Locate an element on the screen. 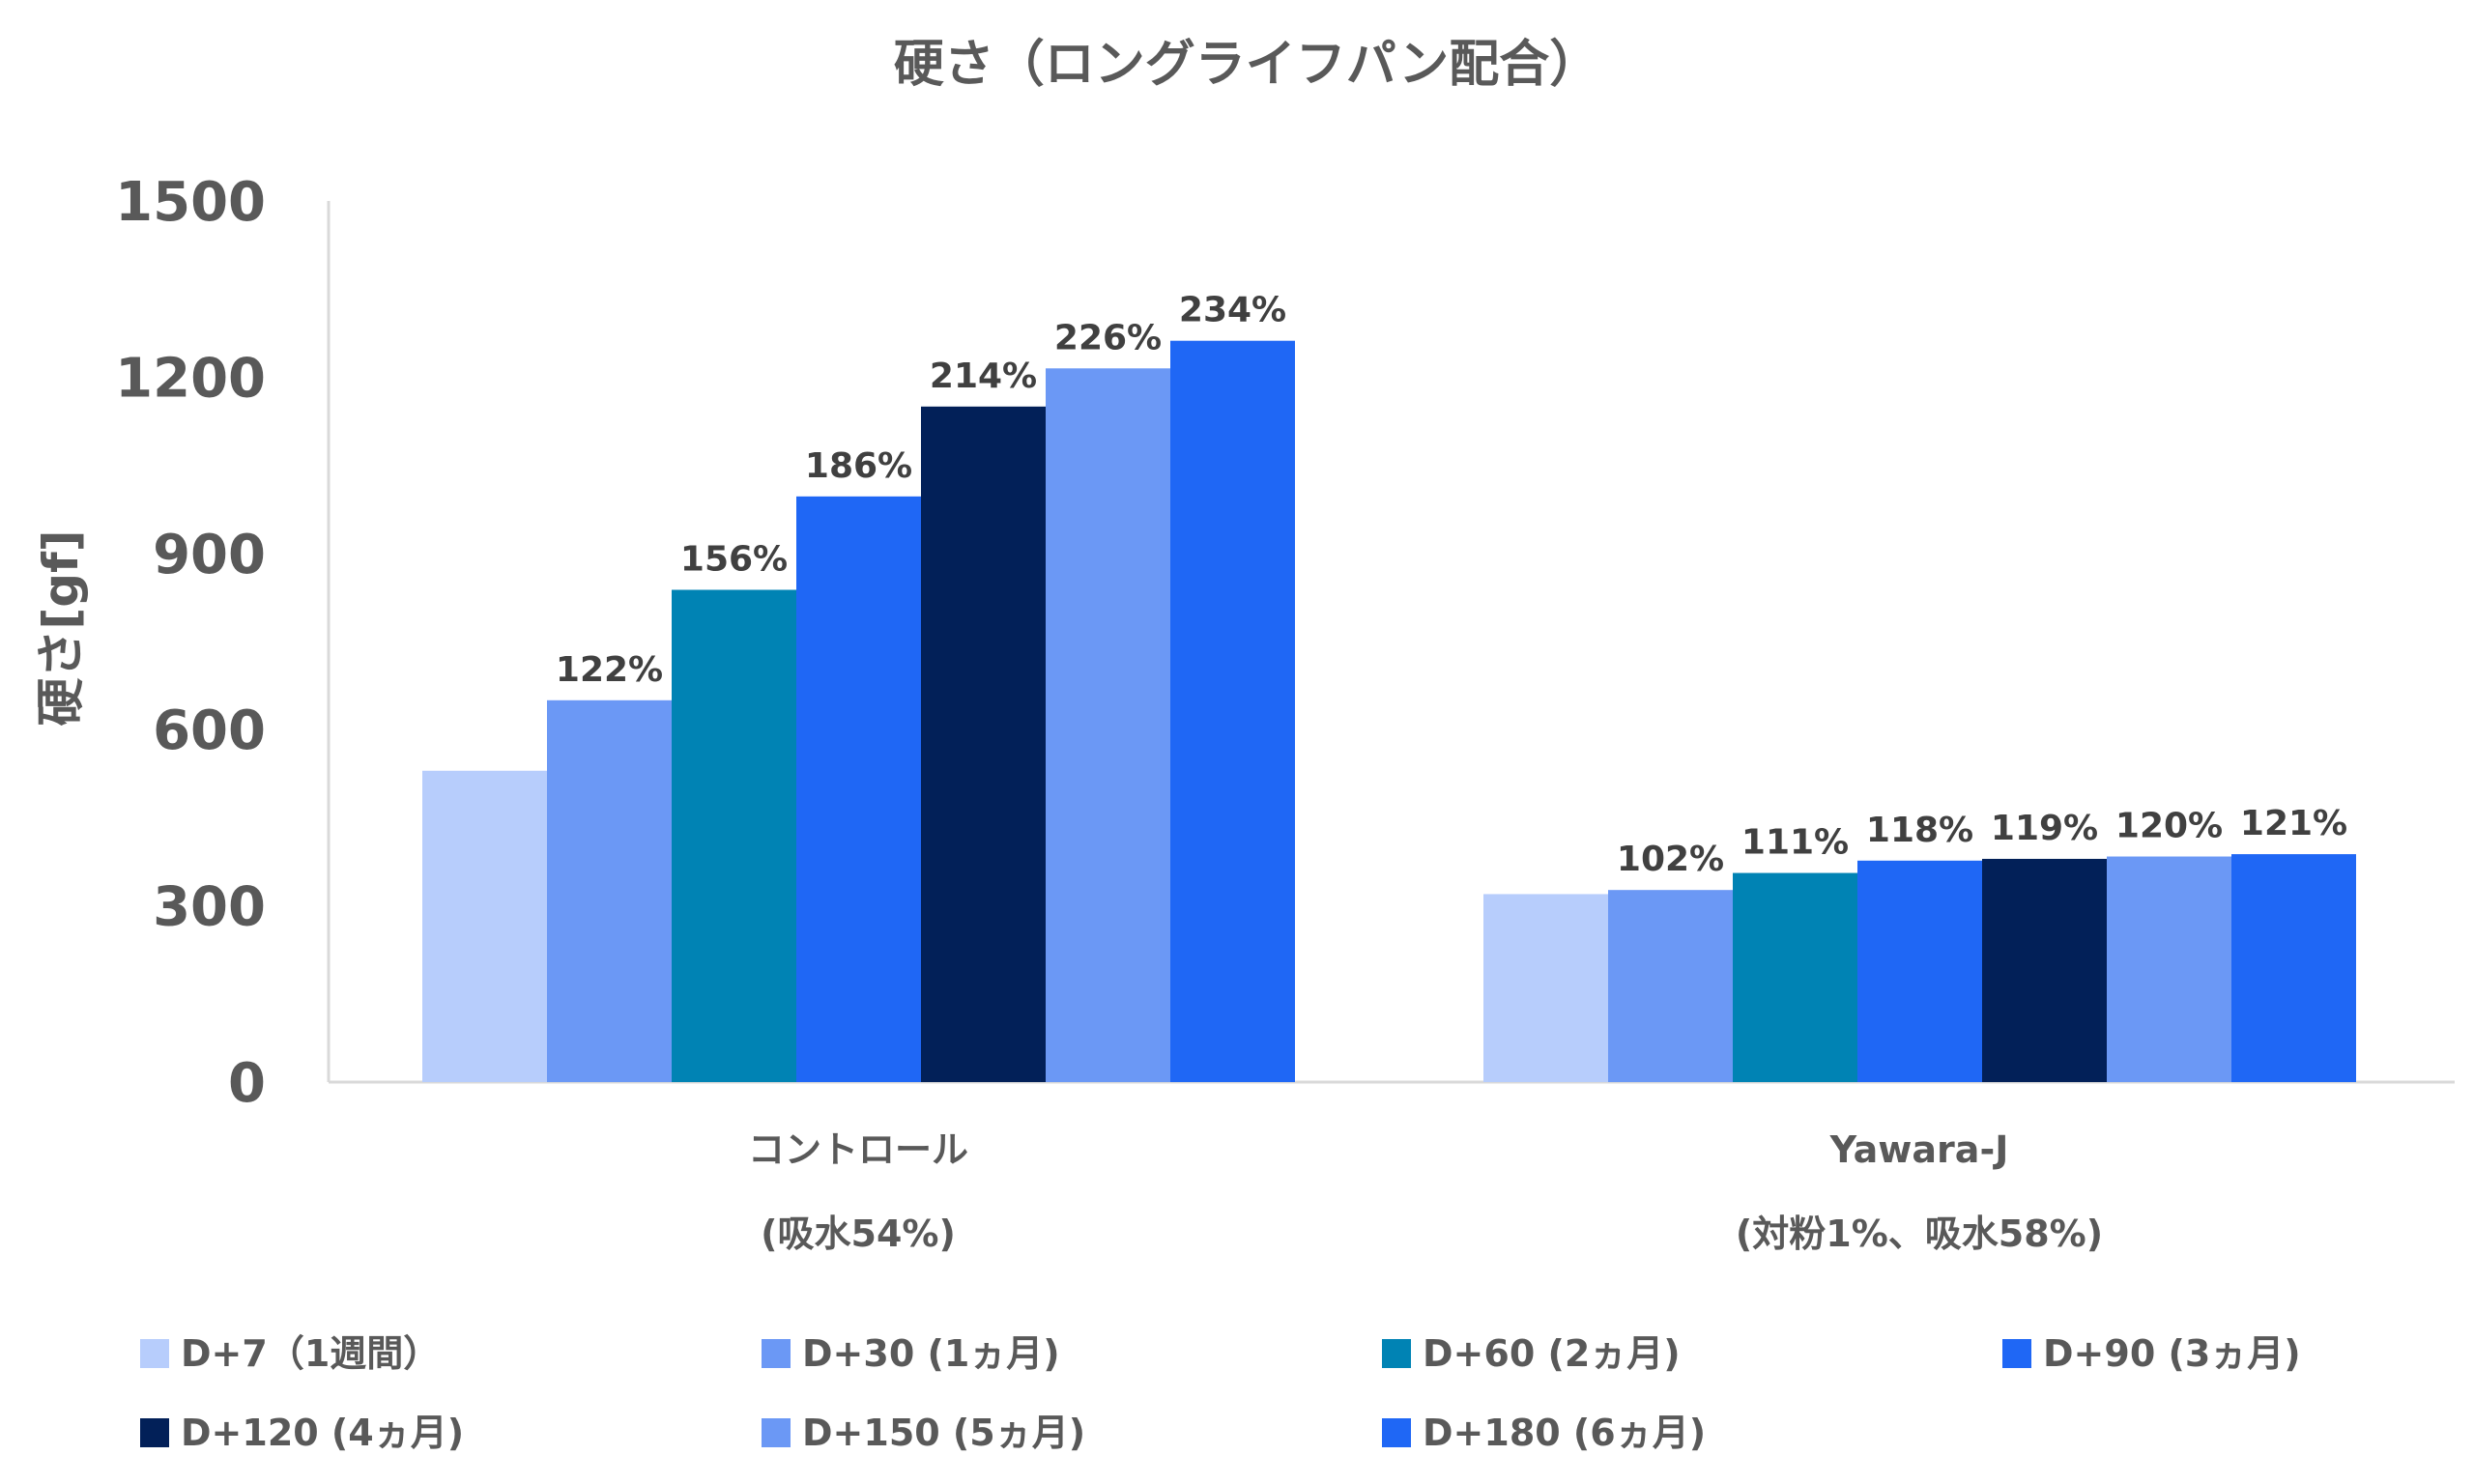  category-sublabel: (吸水54%) is located at coordinates (859, 1234).